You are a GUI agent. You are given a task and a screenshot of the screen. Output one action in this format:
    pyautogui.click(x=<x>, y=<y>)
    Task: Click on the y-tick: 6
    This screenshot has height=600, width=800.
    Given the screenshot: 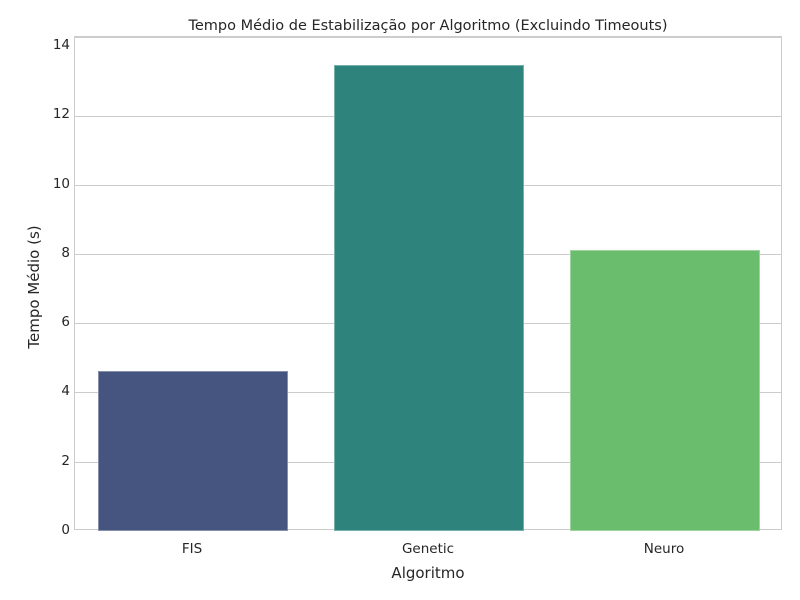 What is the action you would take?
    pyautogui.click(x=65, y=322)
    